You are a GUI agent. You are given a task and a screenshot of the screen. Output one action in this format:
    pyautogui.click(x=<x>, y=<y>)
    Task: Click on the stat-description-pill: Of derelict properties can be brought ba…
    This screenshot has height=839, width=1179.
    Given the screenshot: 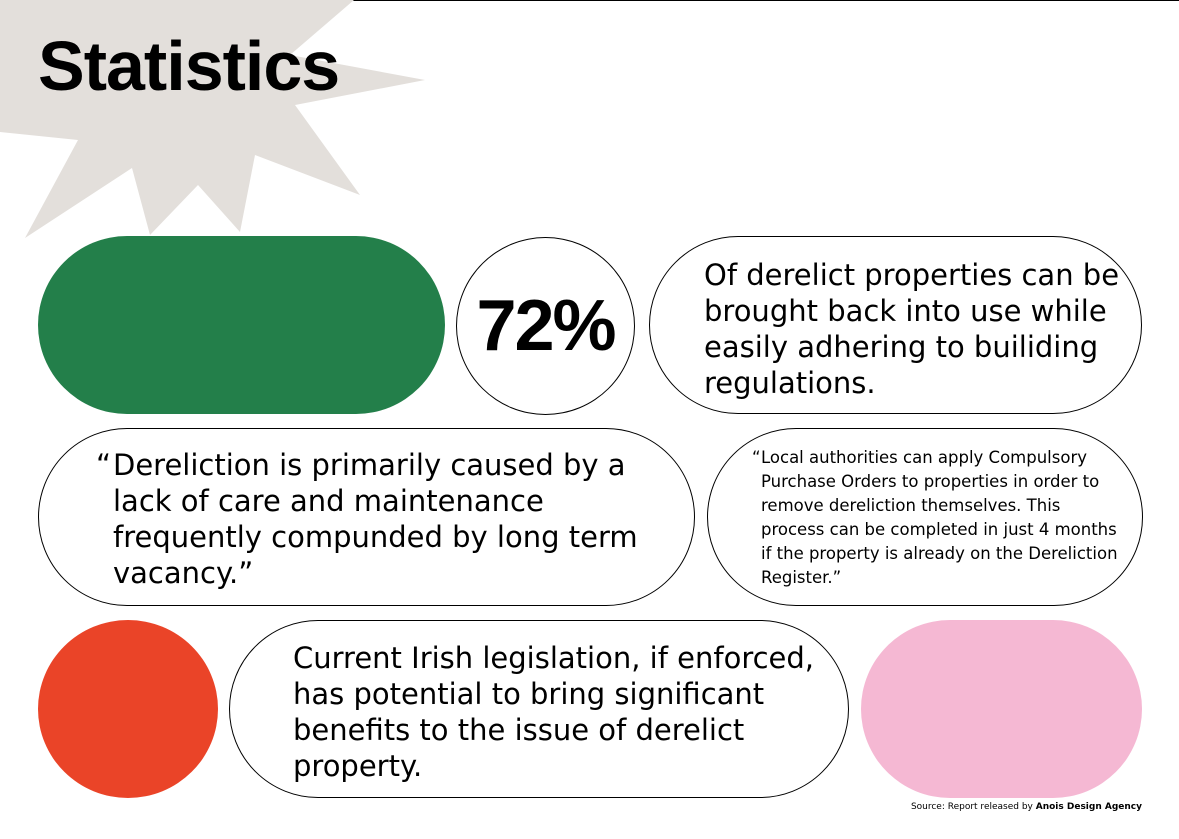 What is the action you would take?
    pyautogui.click(x=895, y=325)
    